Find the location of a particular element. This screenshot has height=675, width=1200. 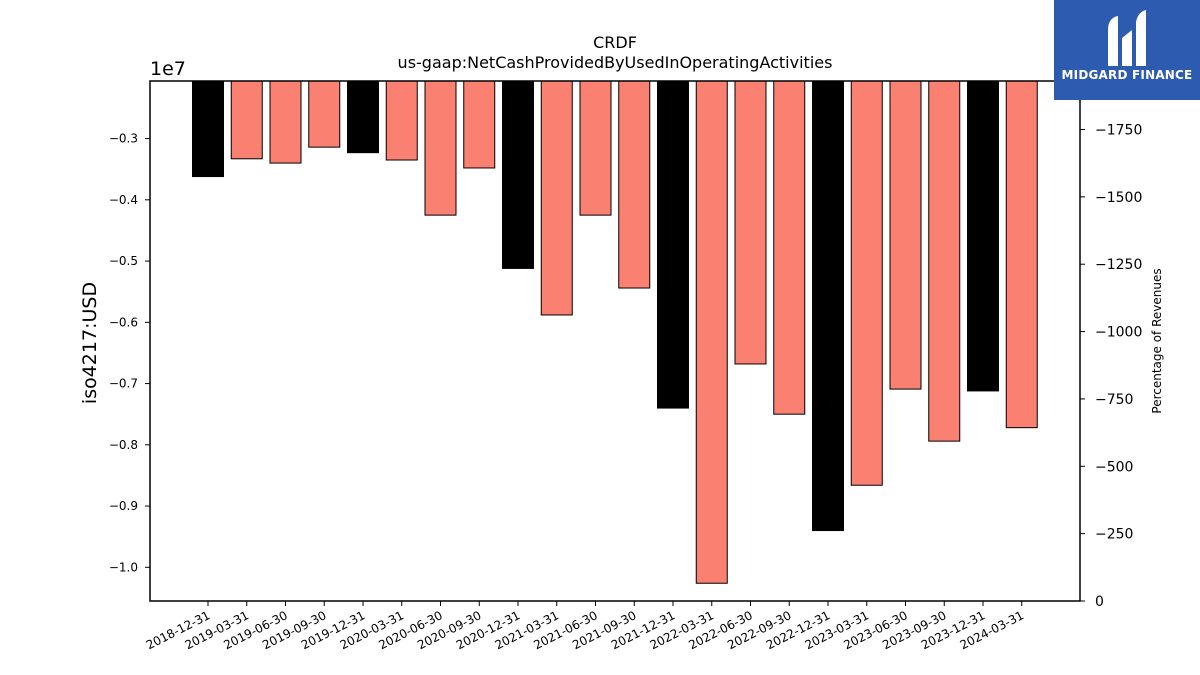

y2-tick-label: −1500 is located at coordinates (1118, 198).